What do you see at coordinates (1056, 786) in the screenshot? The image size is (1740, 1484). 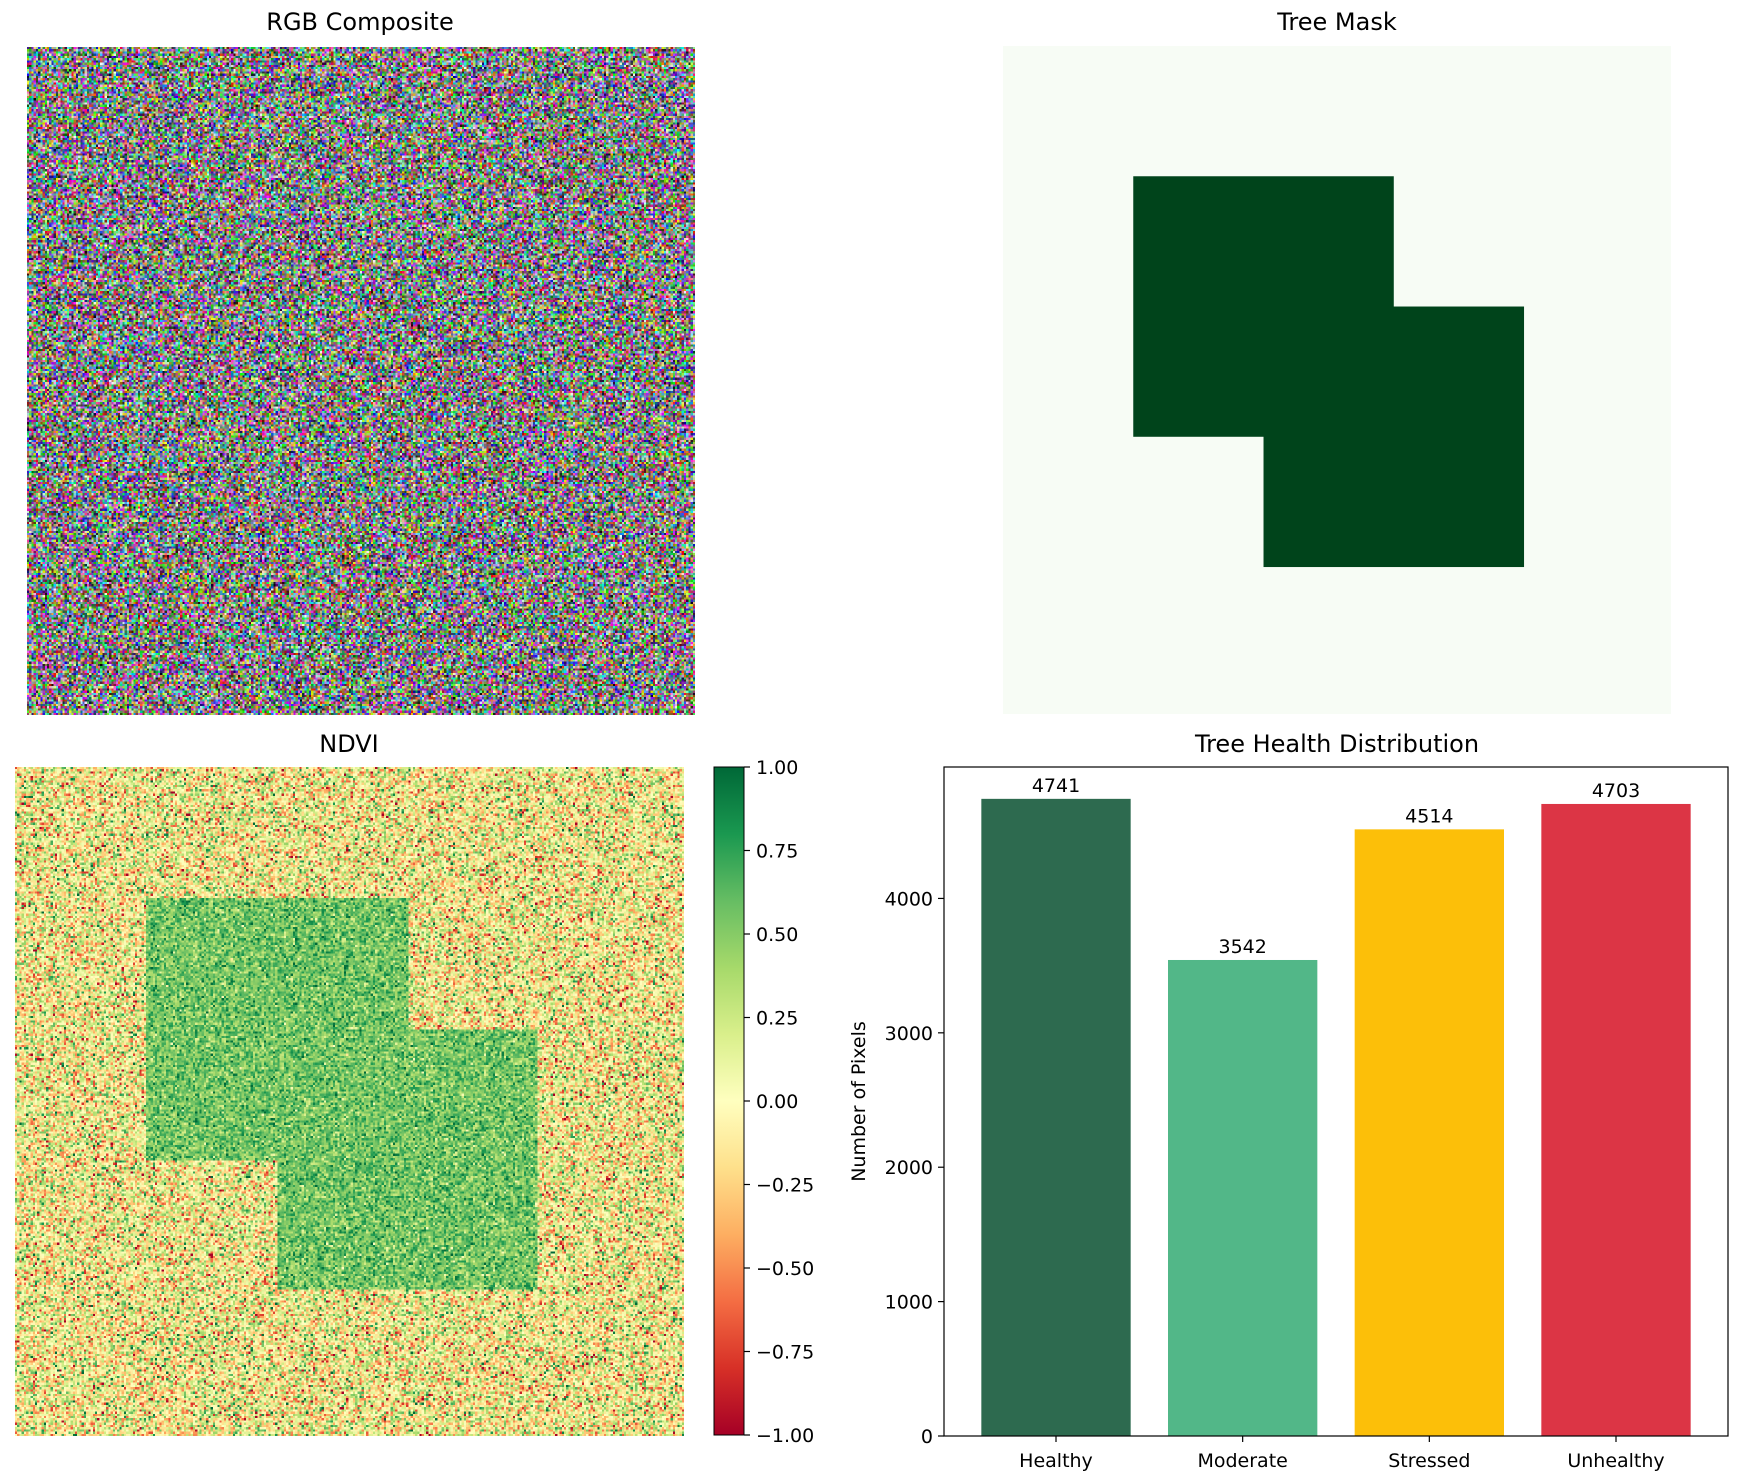 I see `bar-value-label: 4741` at bounding box center [1056, 786].